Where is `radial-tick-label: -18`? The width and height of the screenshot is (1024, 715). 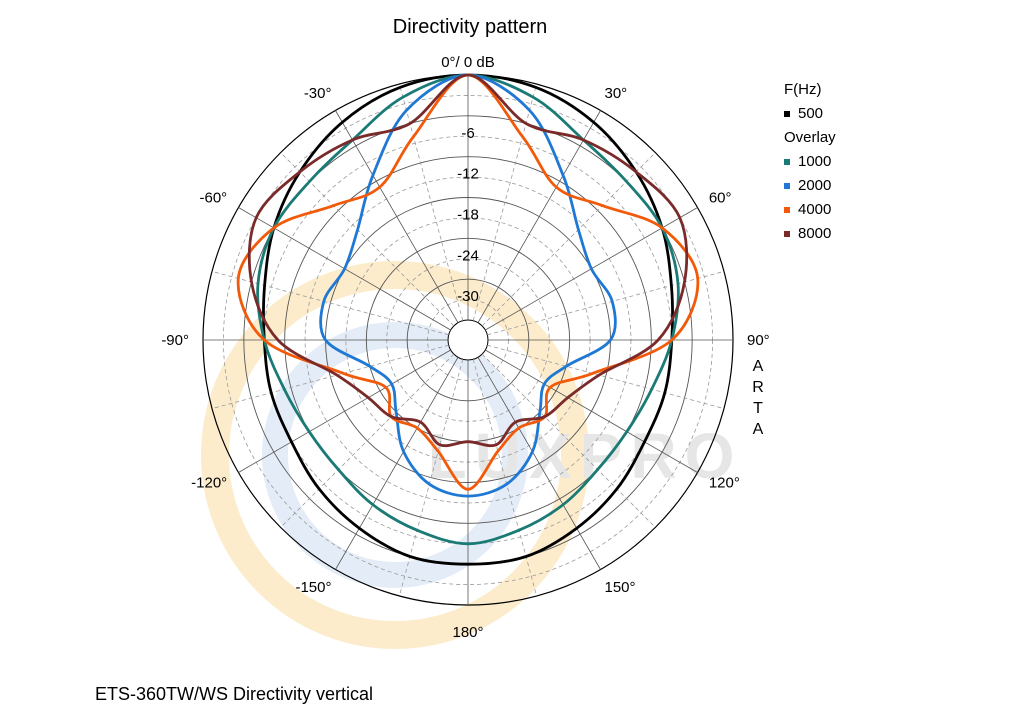 radial-tick-label: -18 is located at coordinates (468, 215).